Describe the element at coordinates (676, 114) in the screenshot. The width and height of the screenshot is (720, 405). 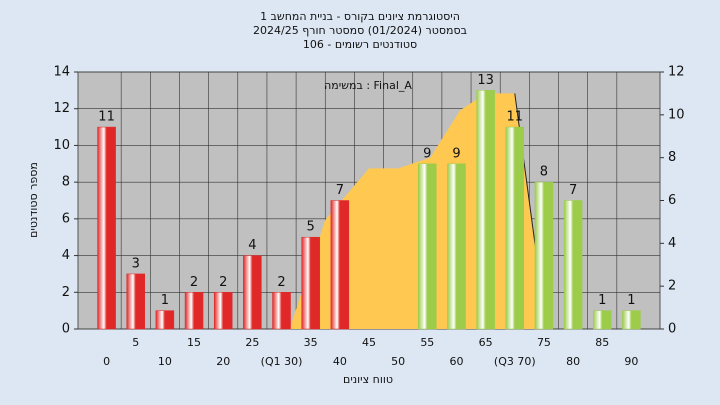
I see `y2-tick-label: 10` at that location.